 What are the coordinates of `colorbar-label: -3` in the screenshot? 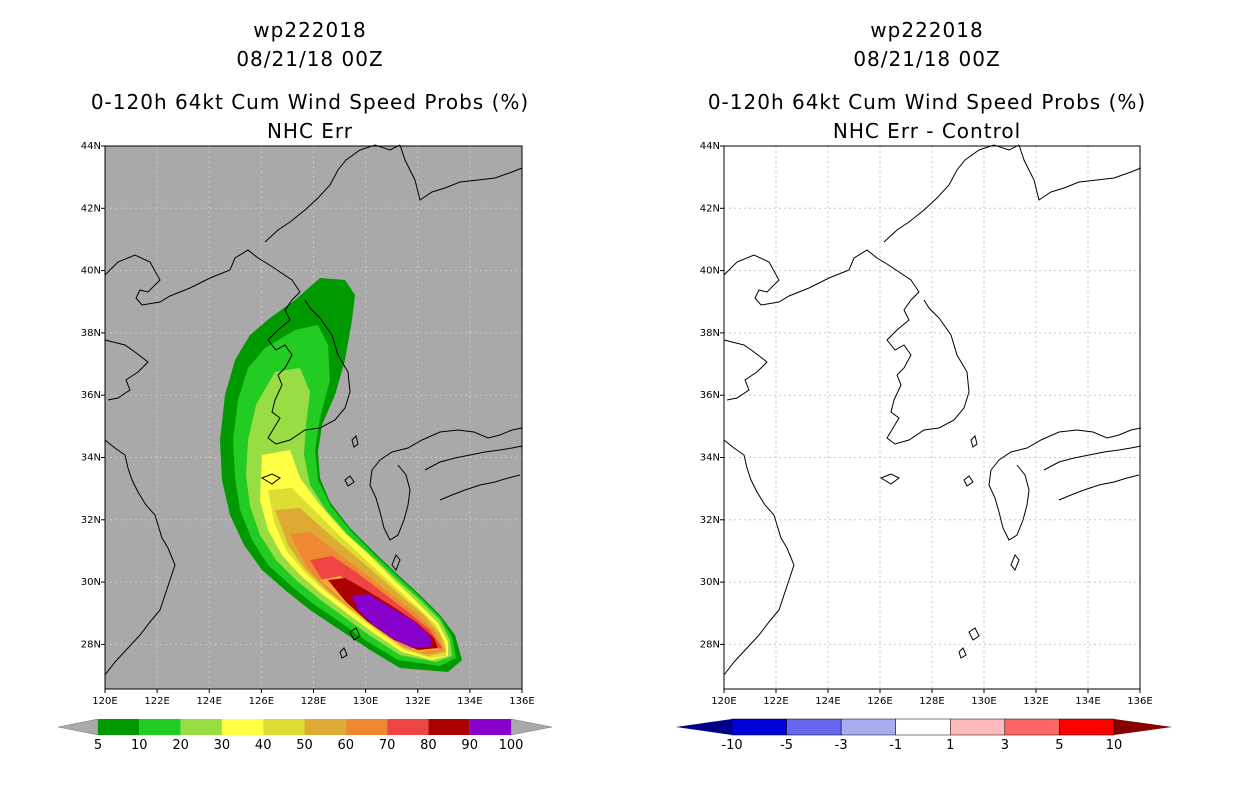 It's located at (841, 745).